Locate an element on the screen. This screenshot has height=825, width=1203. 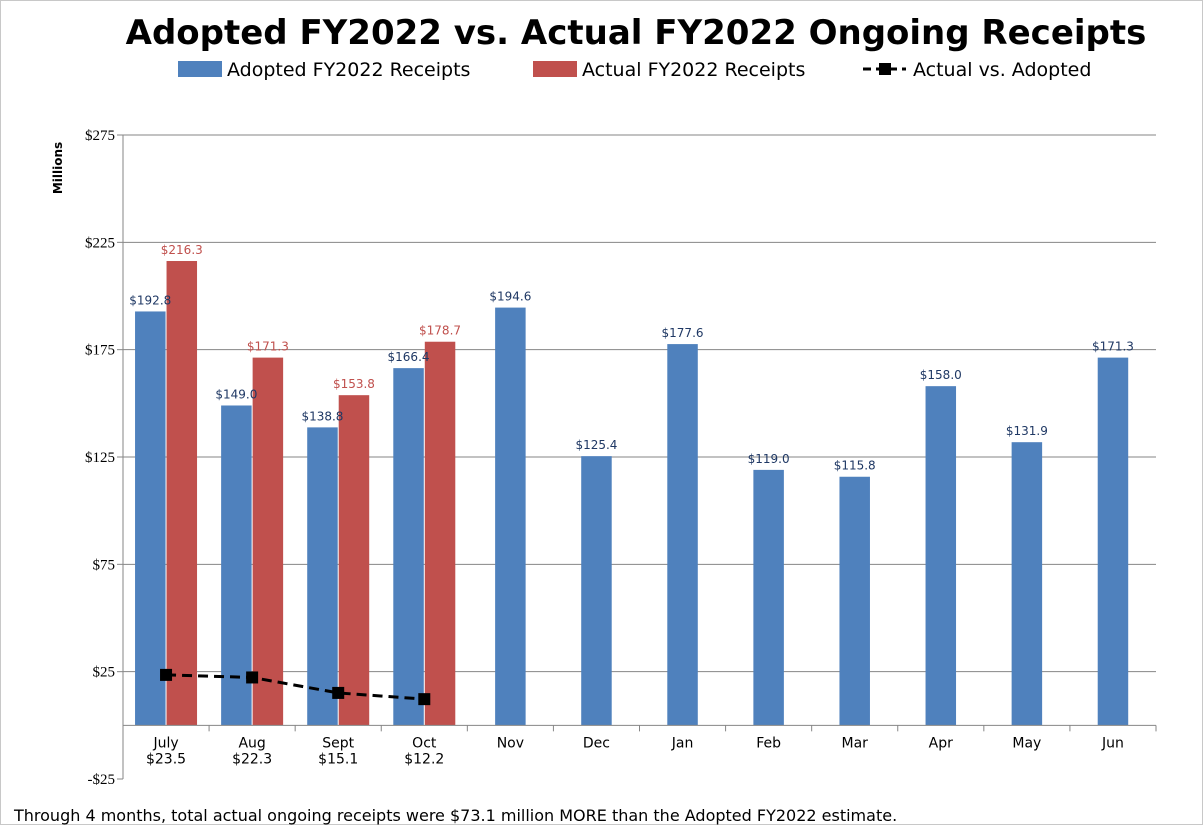
data-label-adopted-apr: $158.0 is located at coordinates (941, 375).